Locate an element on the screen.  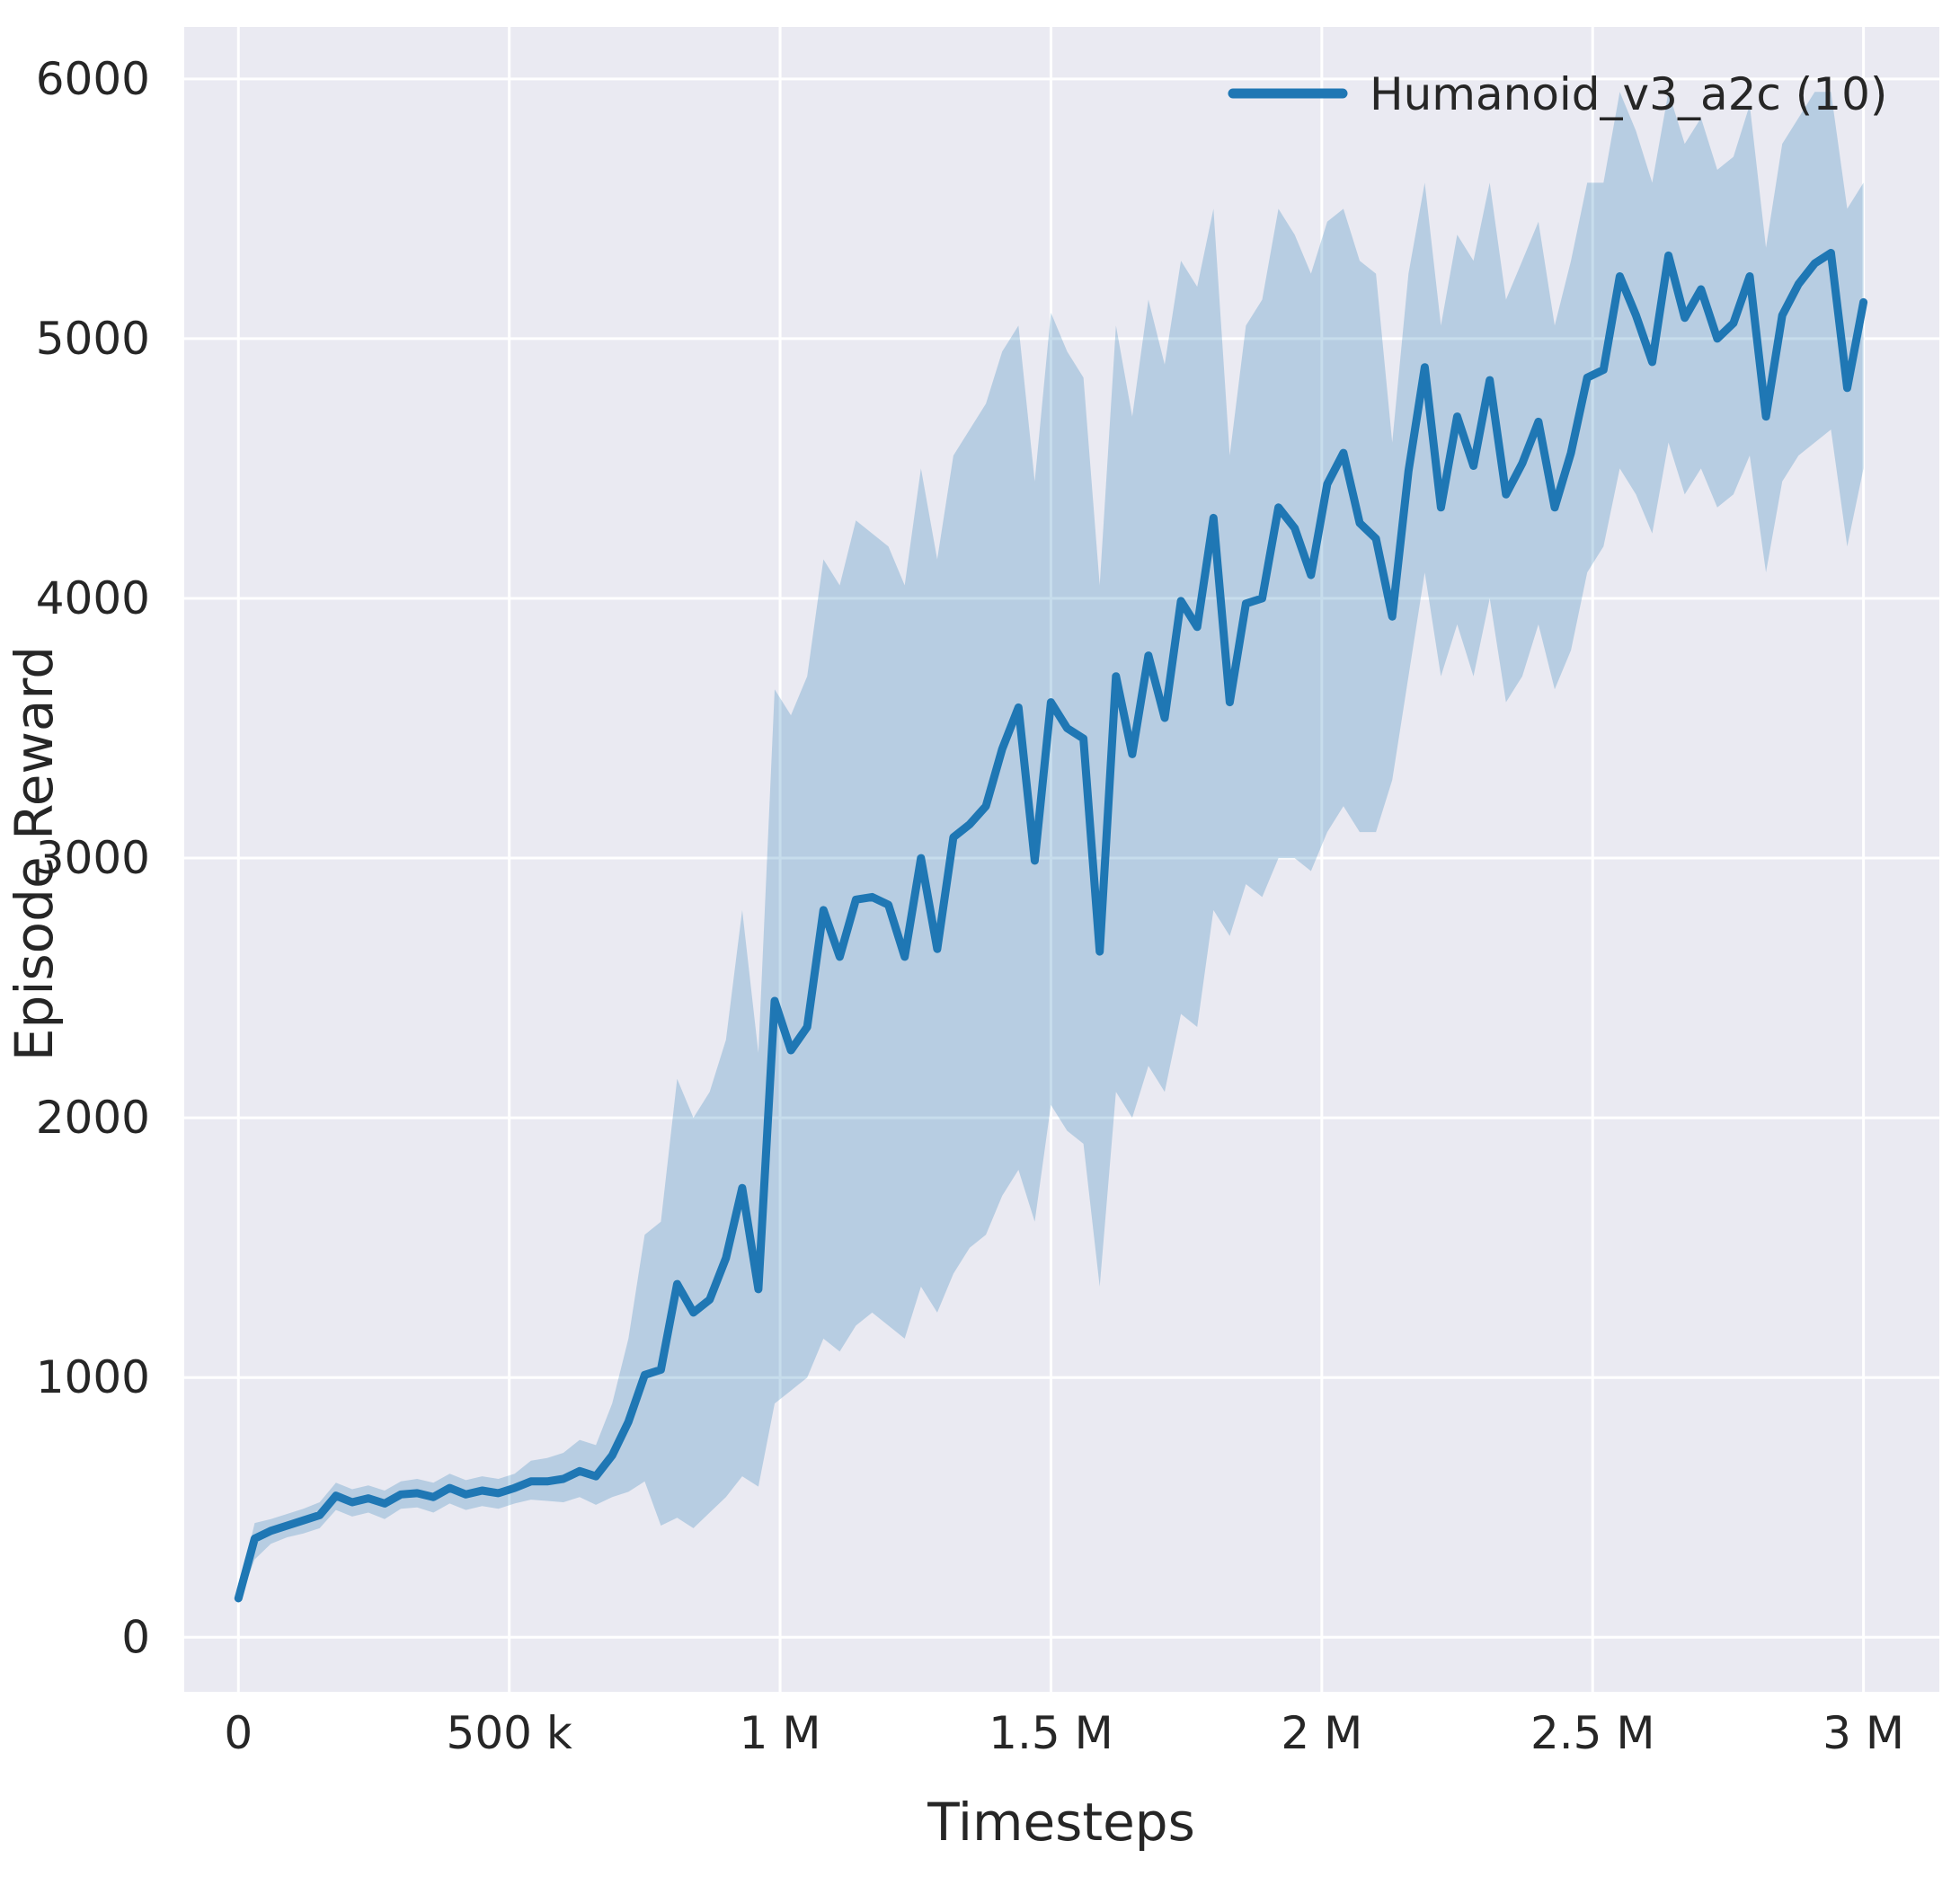
x-tick-label: 1 M is located at coordinates (780, 1733).